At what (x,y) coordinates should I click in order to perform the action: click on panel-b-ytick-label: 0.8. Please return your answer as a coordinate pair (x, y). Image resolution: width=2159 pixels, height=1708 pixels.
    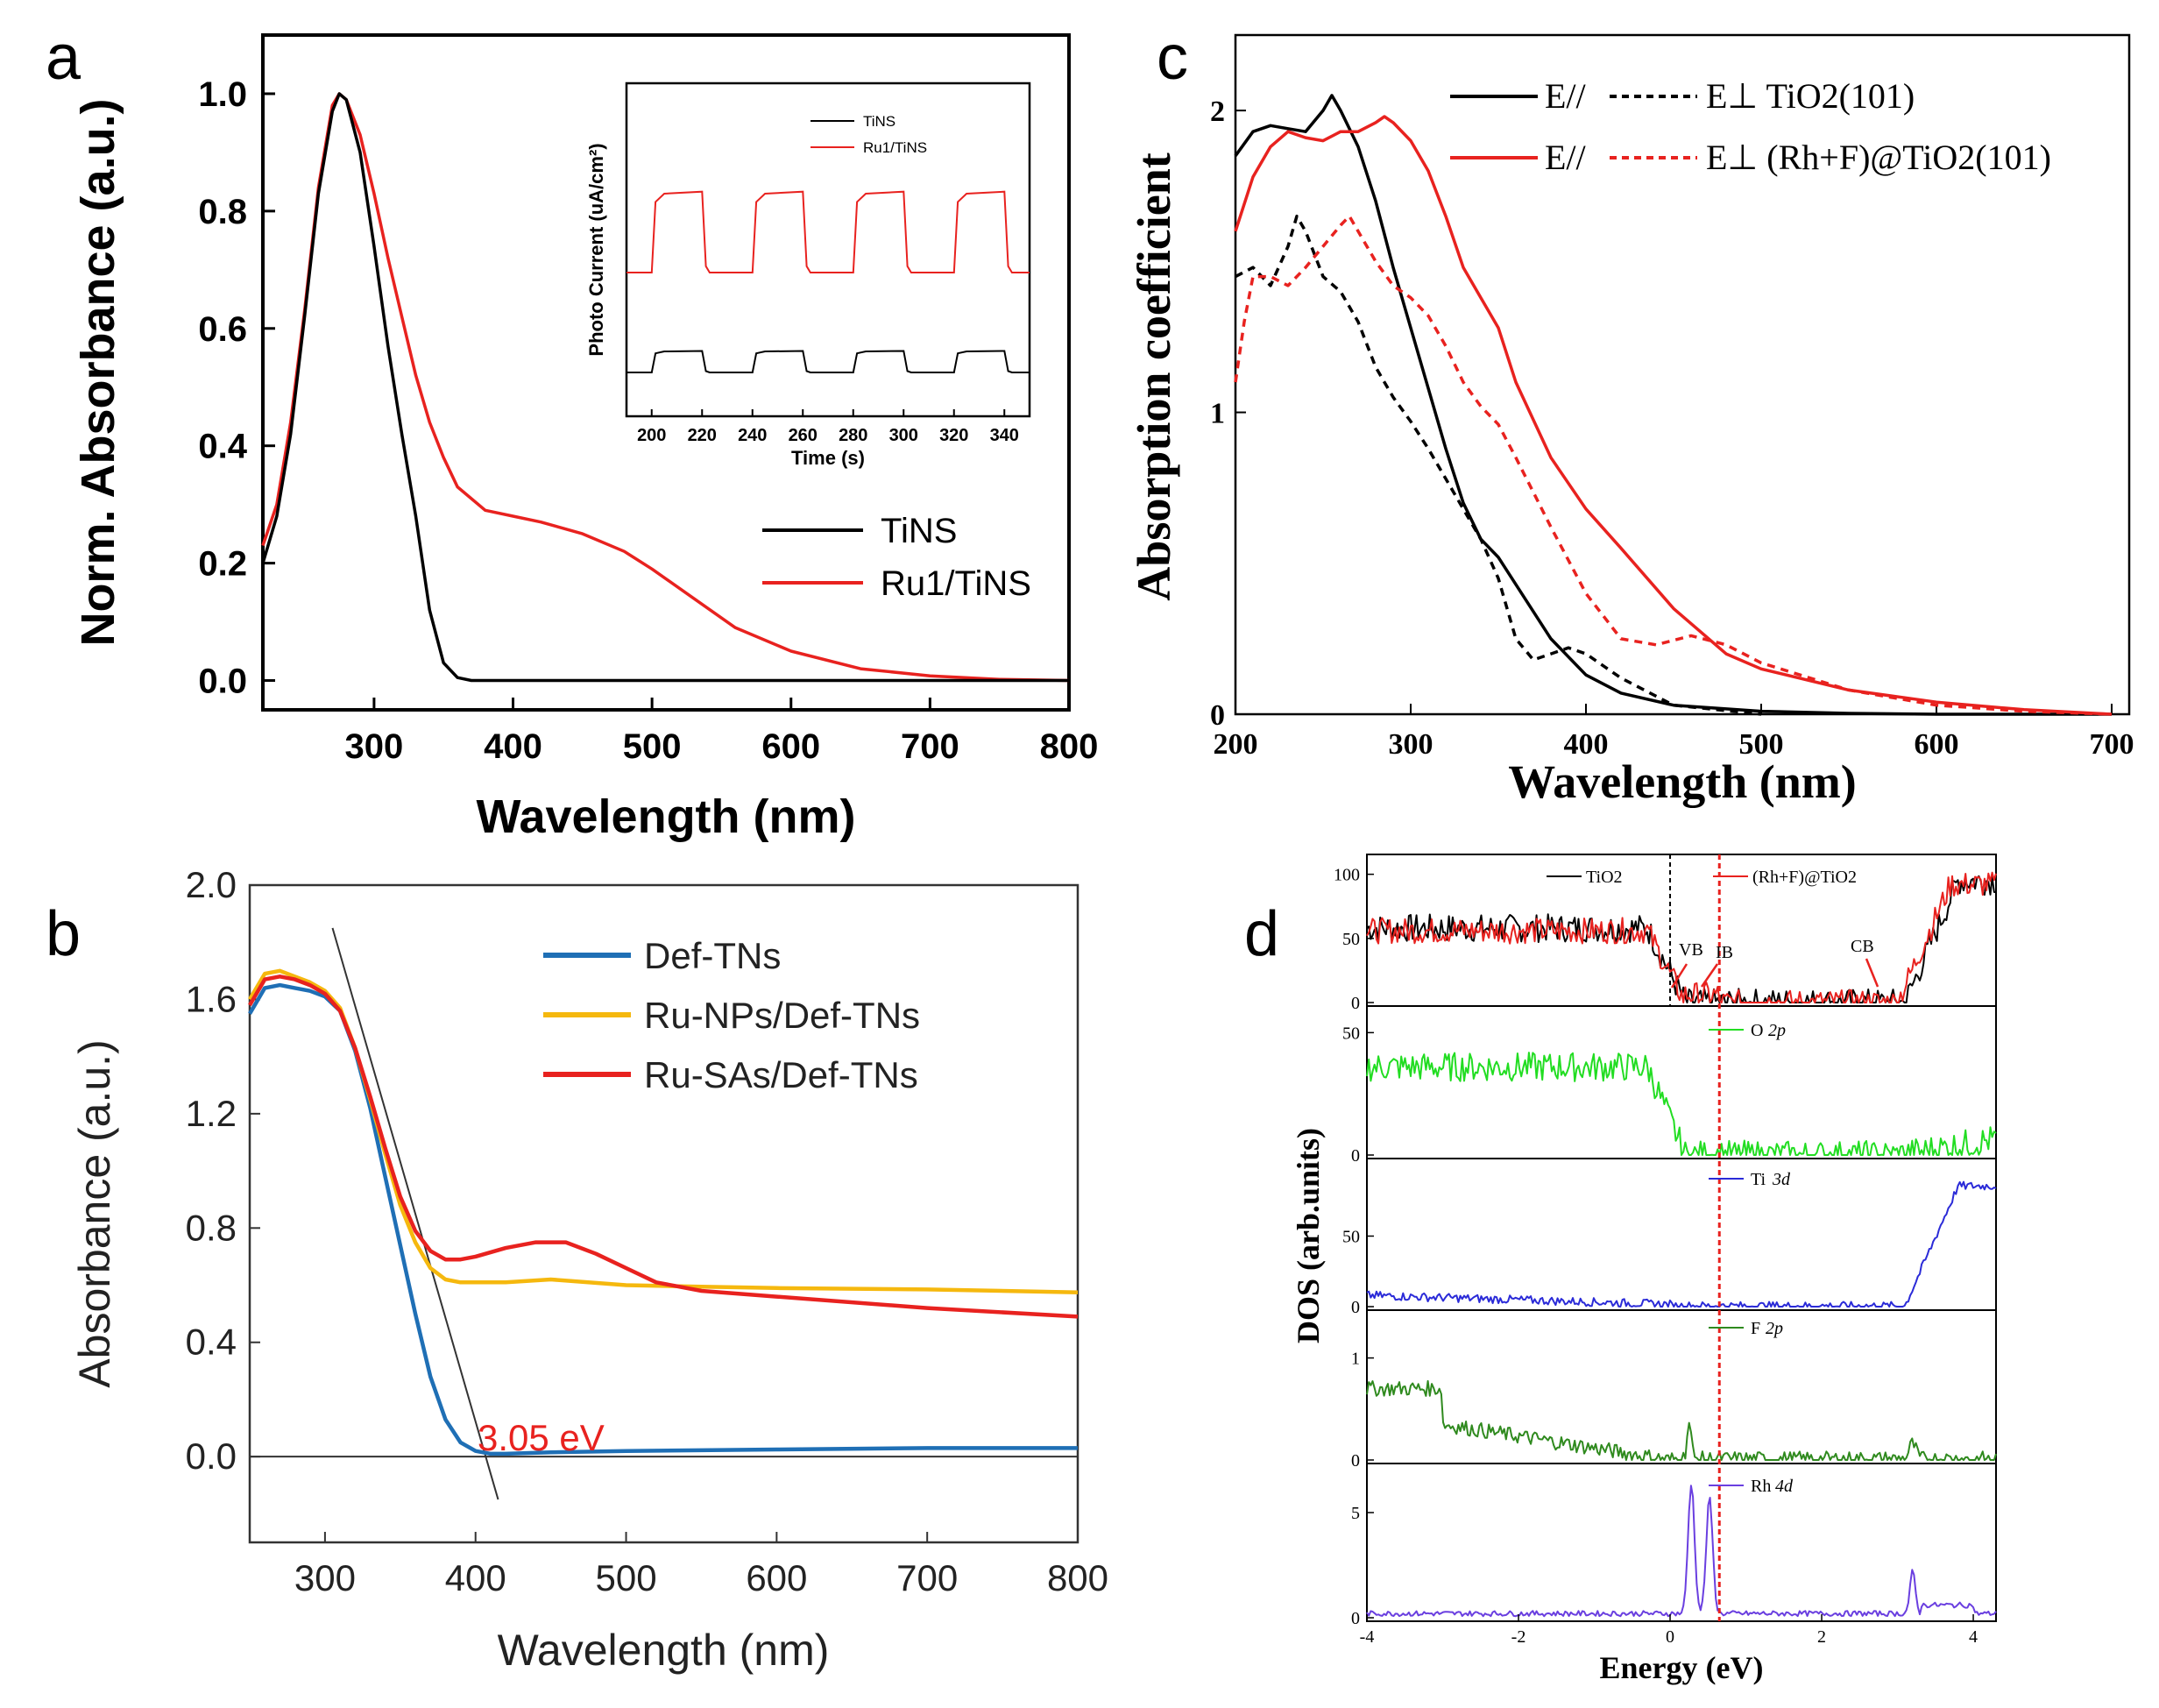
    Looking at the image, I should click on (211, 1227).